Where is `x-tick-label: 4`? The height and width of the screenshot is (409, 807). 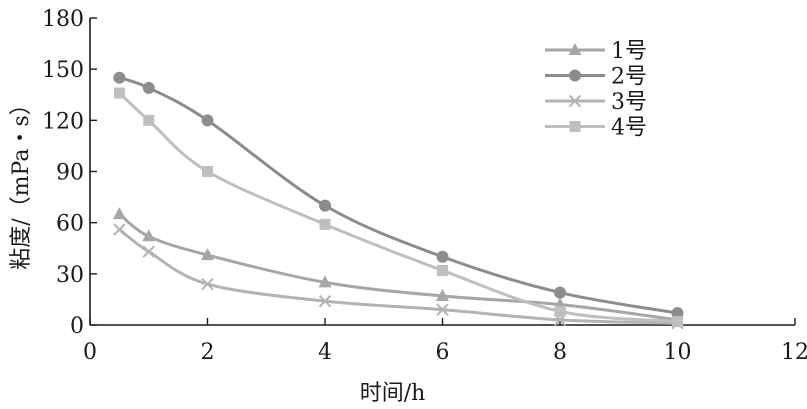 x-tick-label: 4 is located at coordinates (325, 352).